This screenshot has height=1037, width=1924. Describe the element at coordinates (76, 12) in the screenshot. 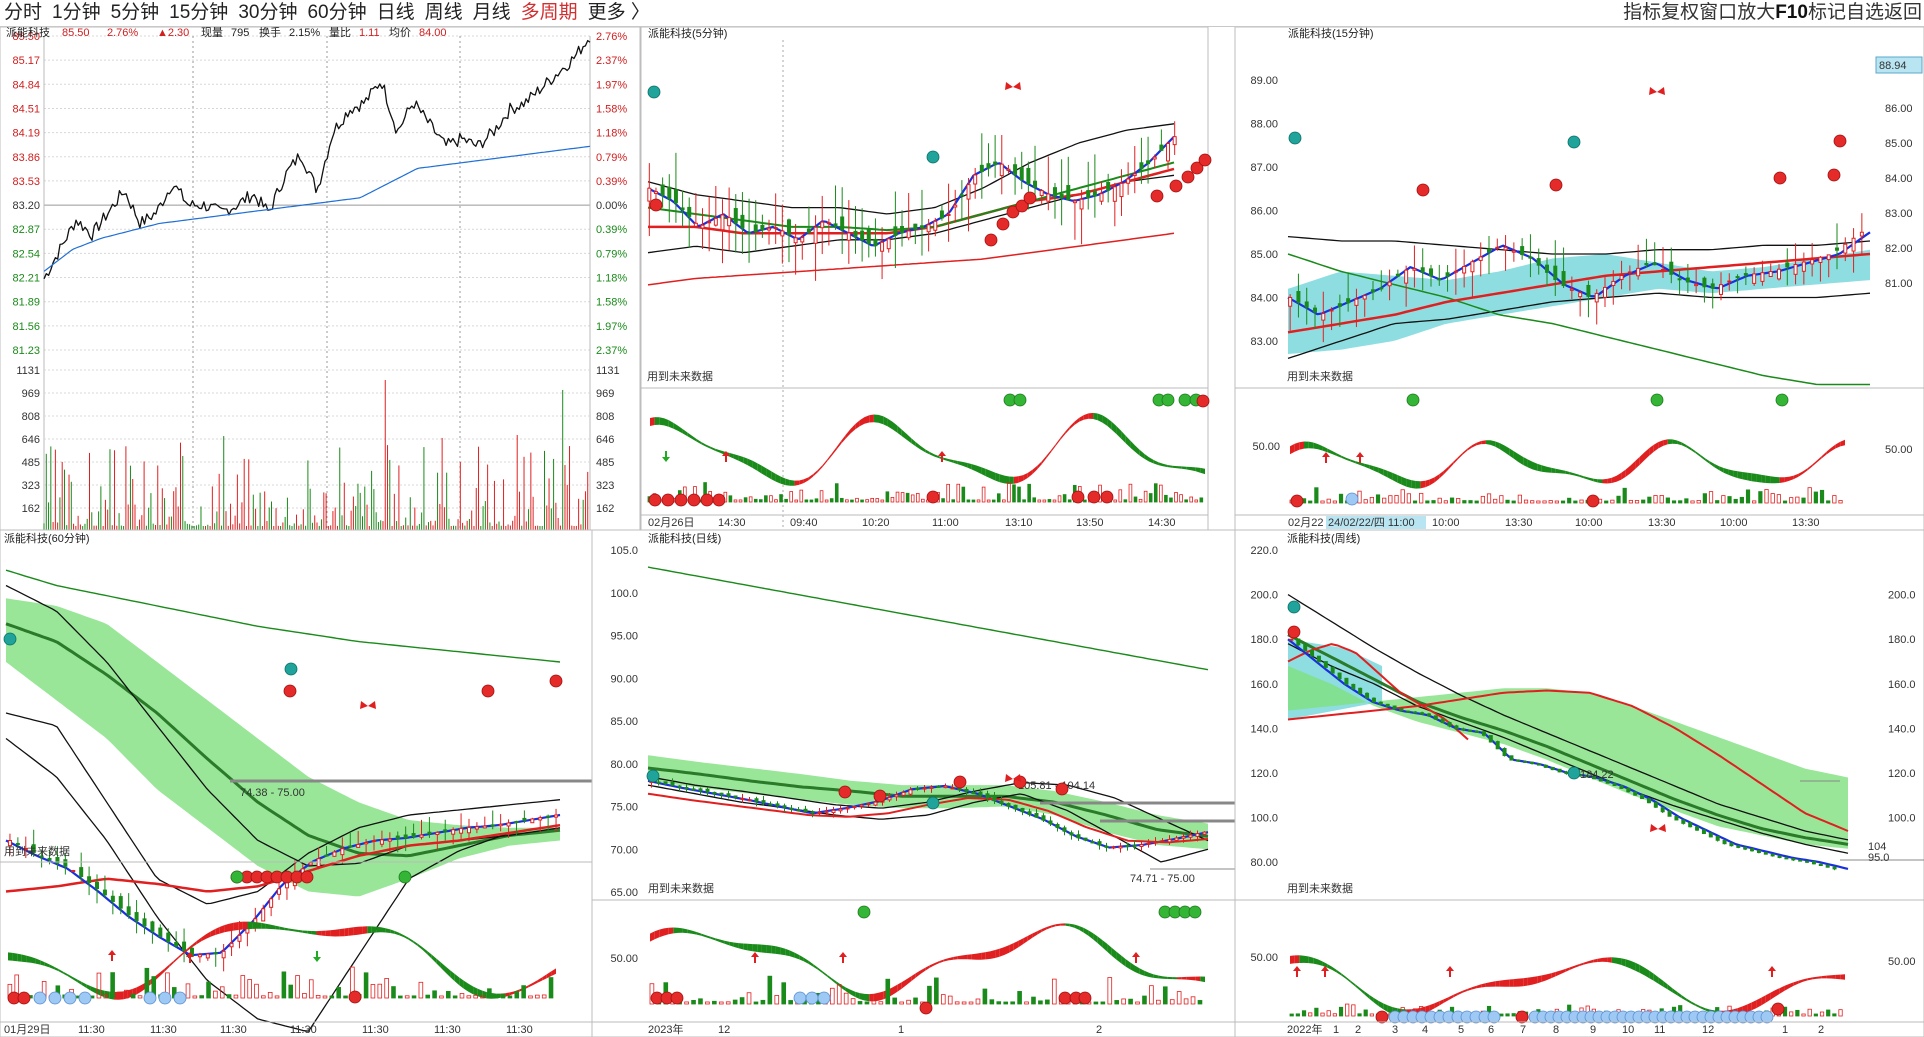

I see `period-tab-1: 1分钟` at that location.